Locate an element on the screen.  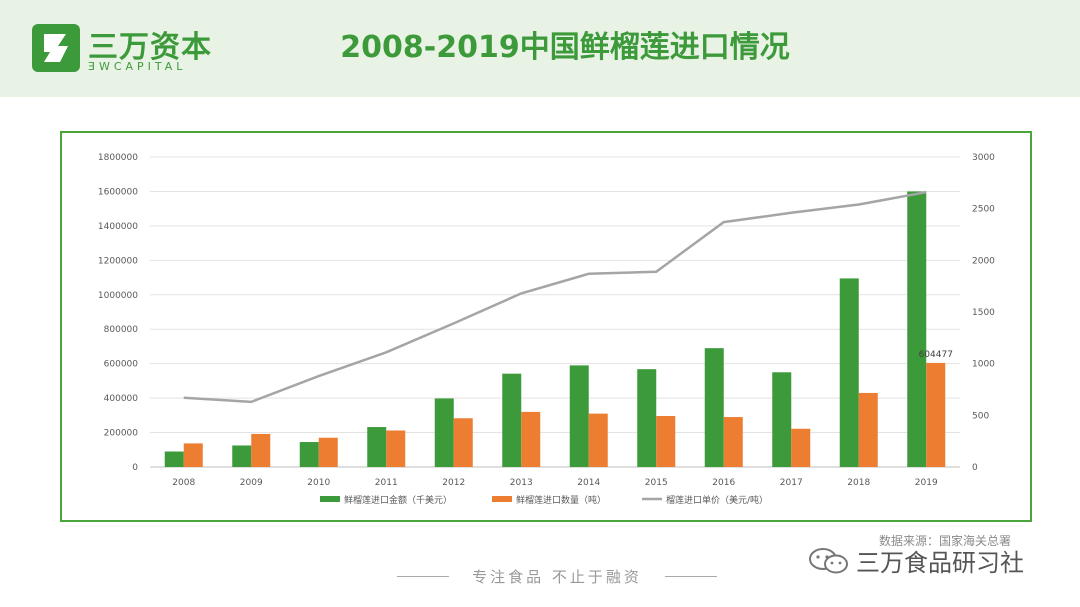
company-logo: 三万资本 ƎWCAPITAL is located at coordinates (130, 50).